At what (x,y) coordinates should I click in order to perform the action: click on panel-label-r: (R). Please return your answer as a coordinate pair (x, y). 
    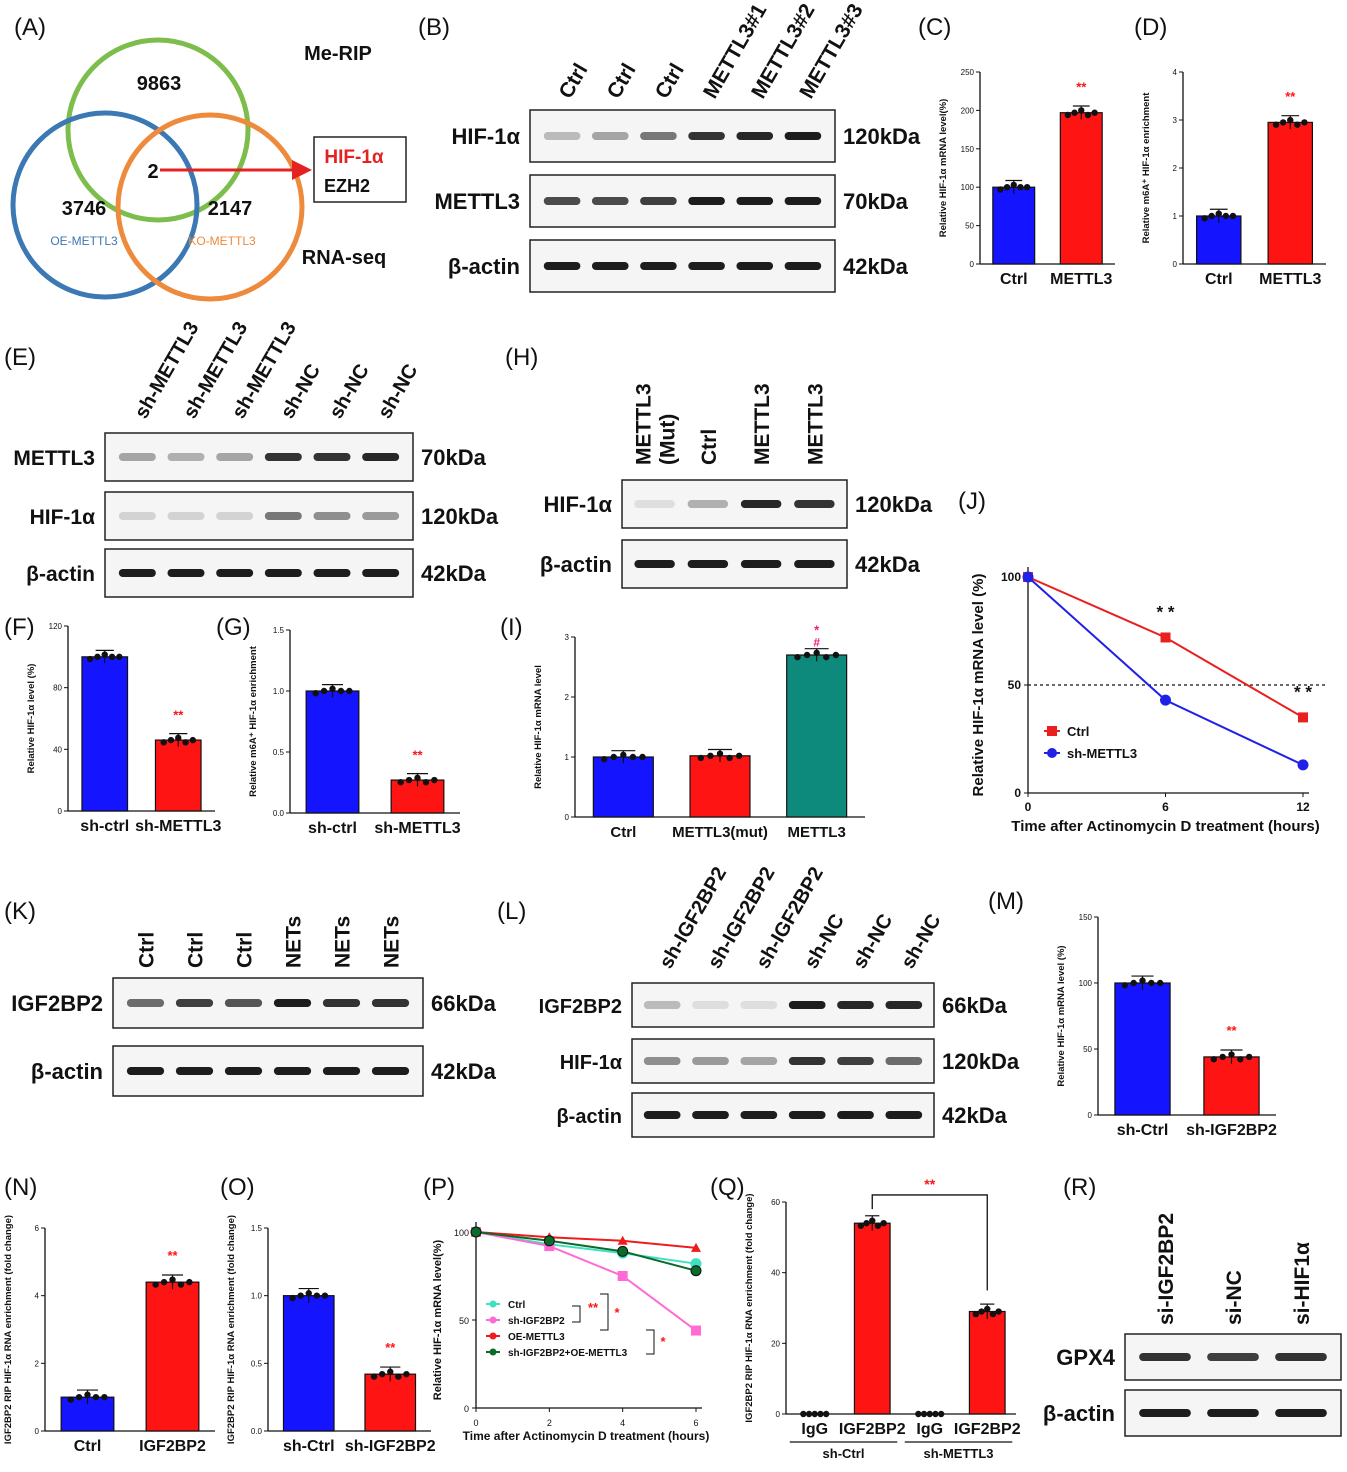
    Looking at the image, I should click on (1080, 1187).